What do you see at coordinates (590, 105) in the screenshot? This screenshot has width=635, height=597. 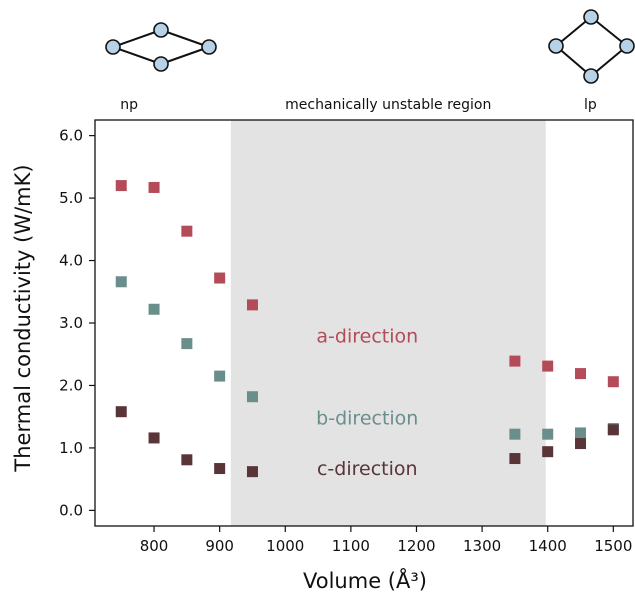 I see `lp-region-label: lp` at bounding box center [590, 105].